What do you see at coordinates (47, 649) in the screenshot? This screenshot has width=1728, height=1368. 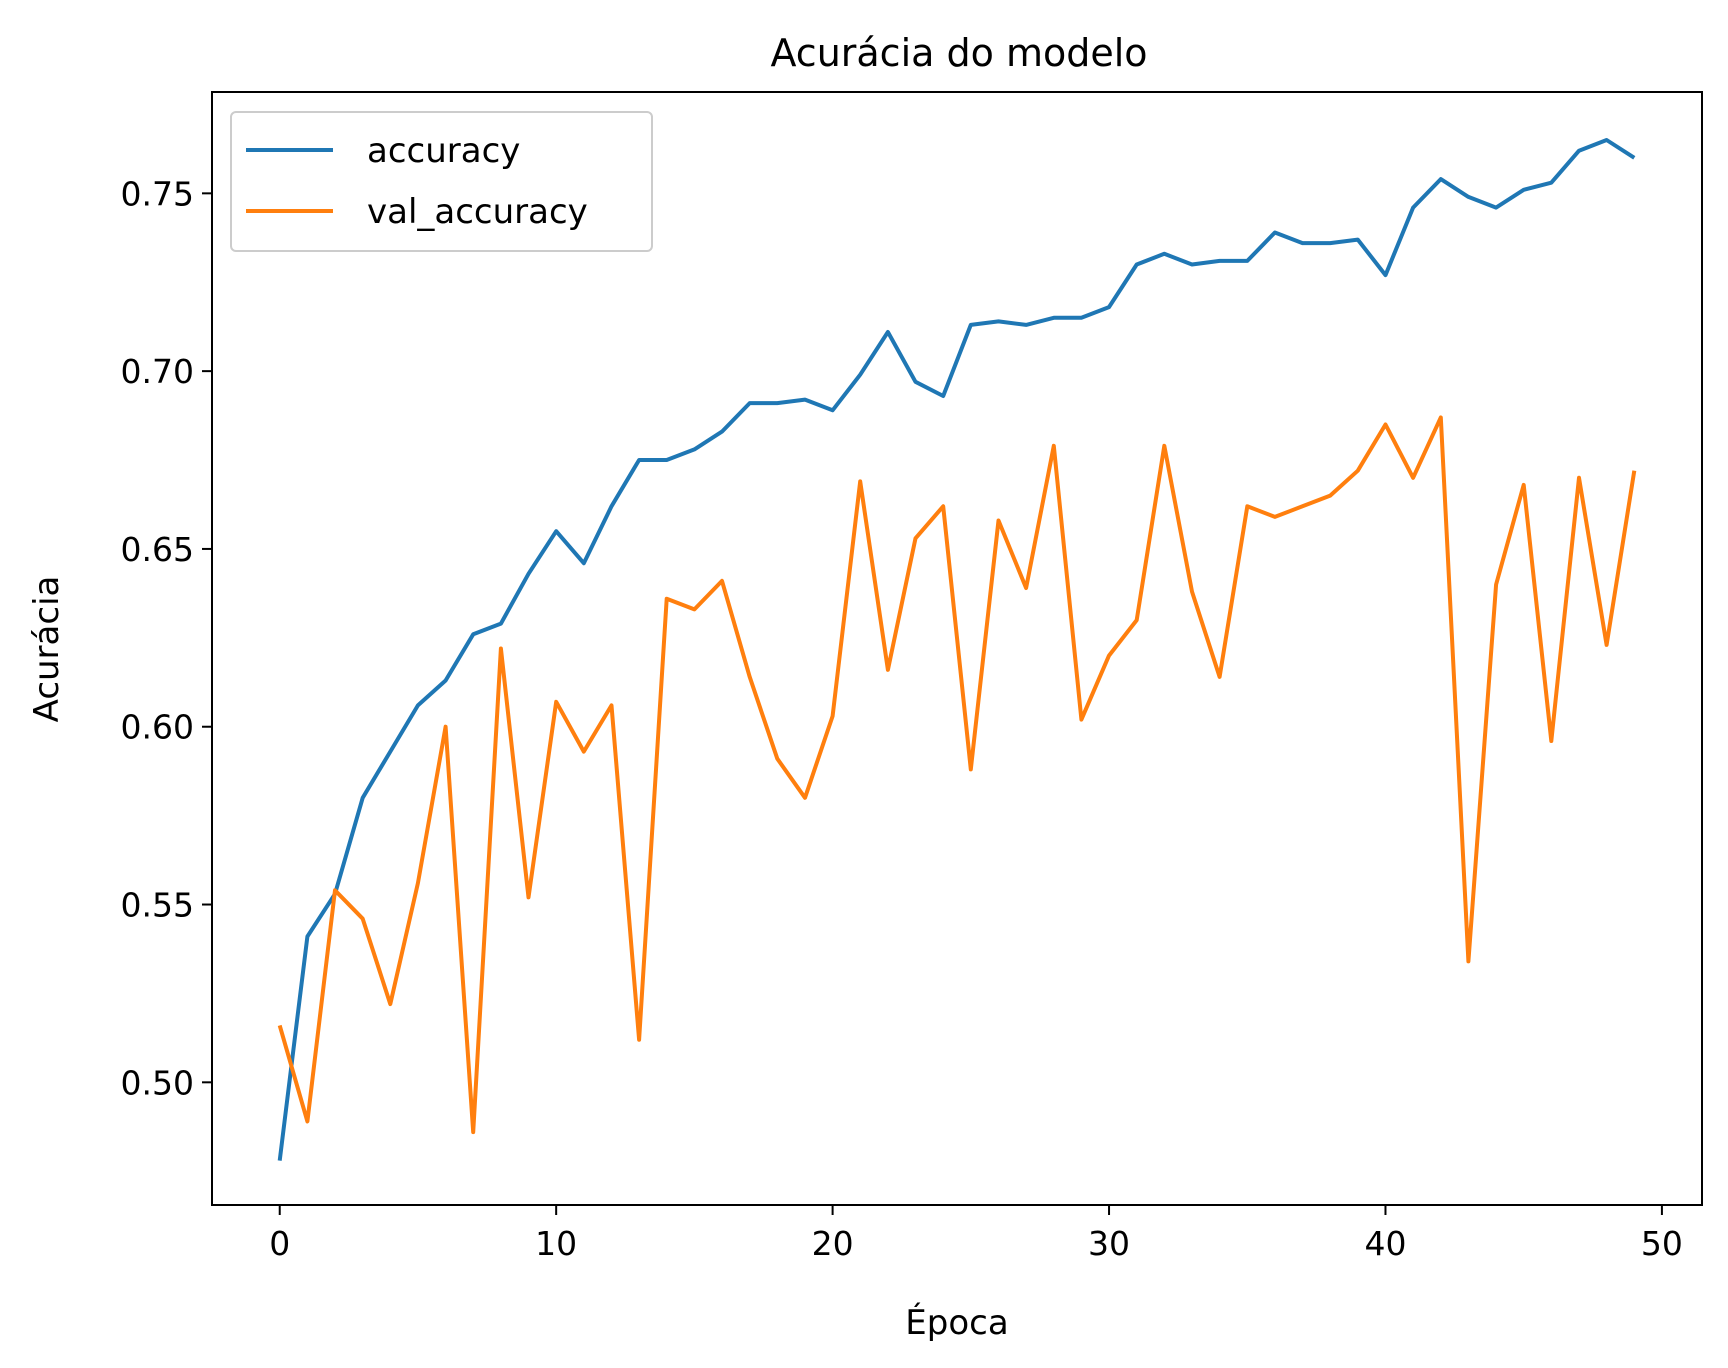 I see `y-axis-label: Acurácia` at bounding box center [47, 649].